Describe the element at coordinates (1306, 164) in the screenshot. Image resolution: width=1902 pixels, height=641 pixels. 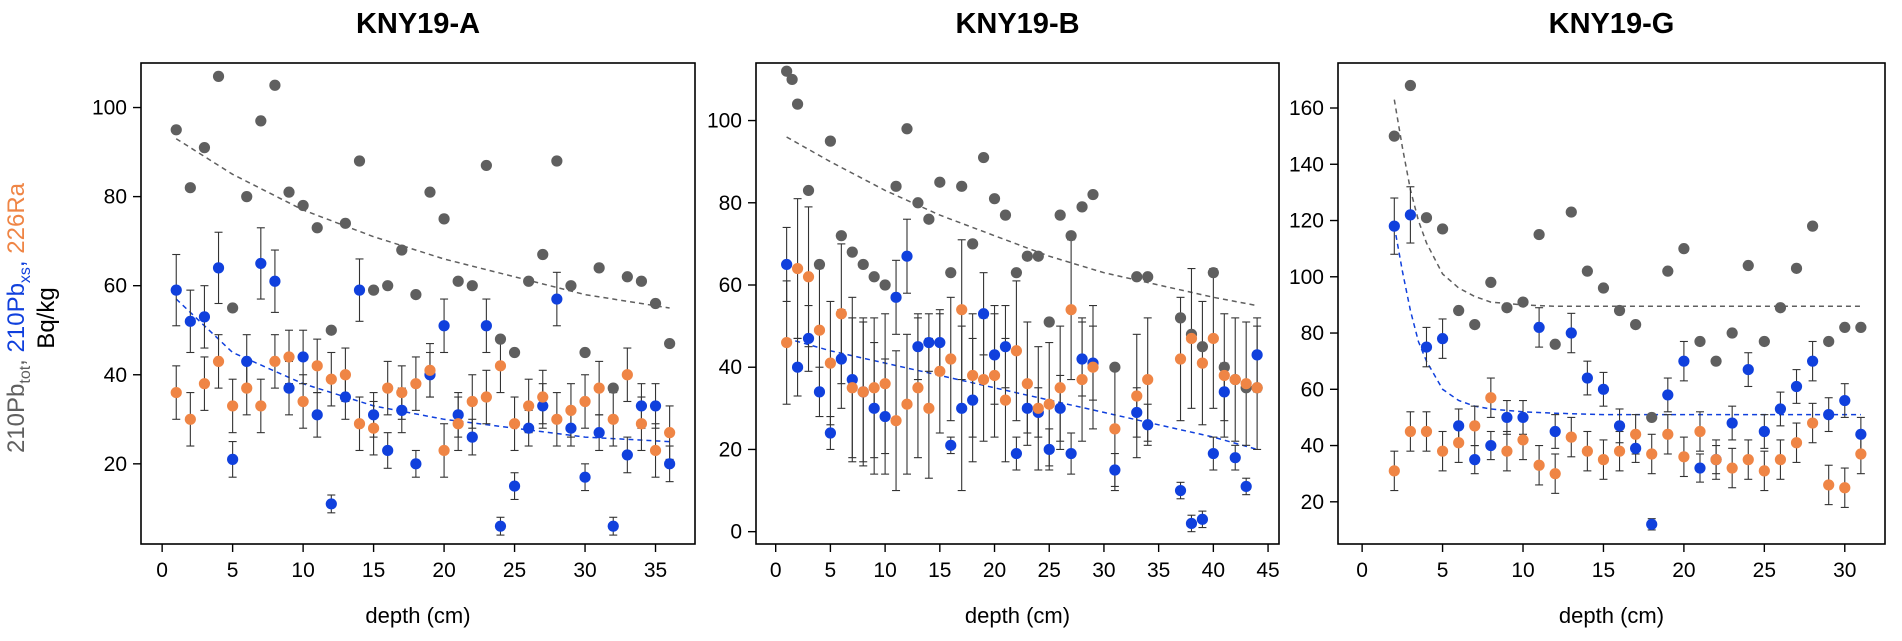
I see `y-tick-label: 140` at that location.